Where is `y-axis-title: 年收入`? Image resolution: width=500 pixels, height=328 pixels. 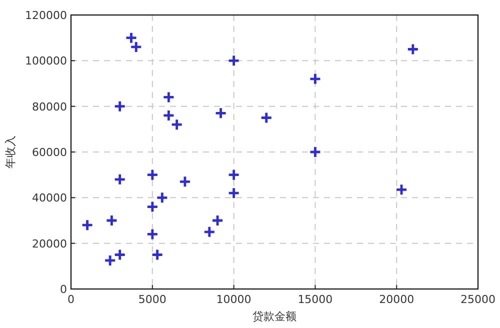
y-axis-title: 年收入 is located at coordinates (10, 152).